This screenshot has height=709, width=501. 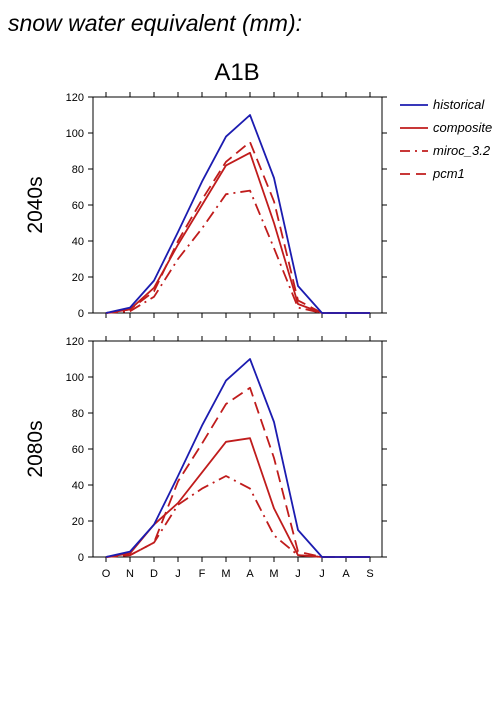 I want to click on panel-label: 2040s, so click(x=35, y=204).